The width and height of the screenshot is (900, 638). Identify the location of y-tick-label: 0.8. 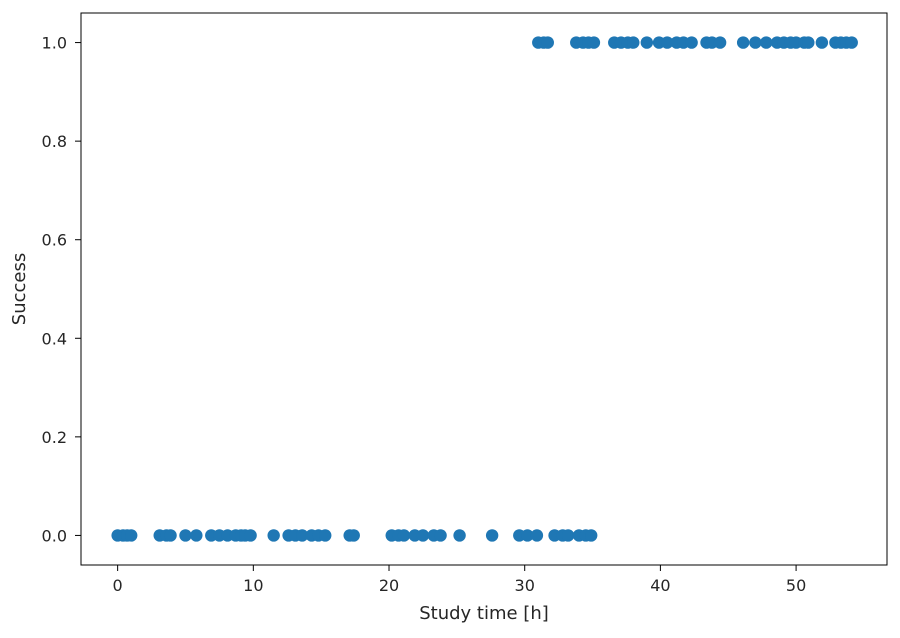
(54, 141).